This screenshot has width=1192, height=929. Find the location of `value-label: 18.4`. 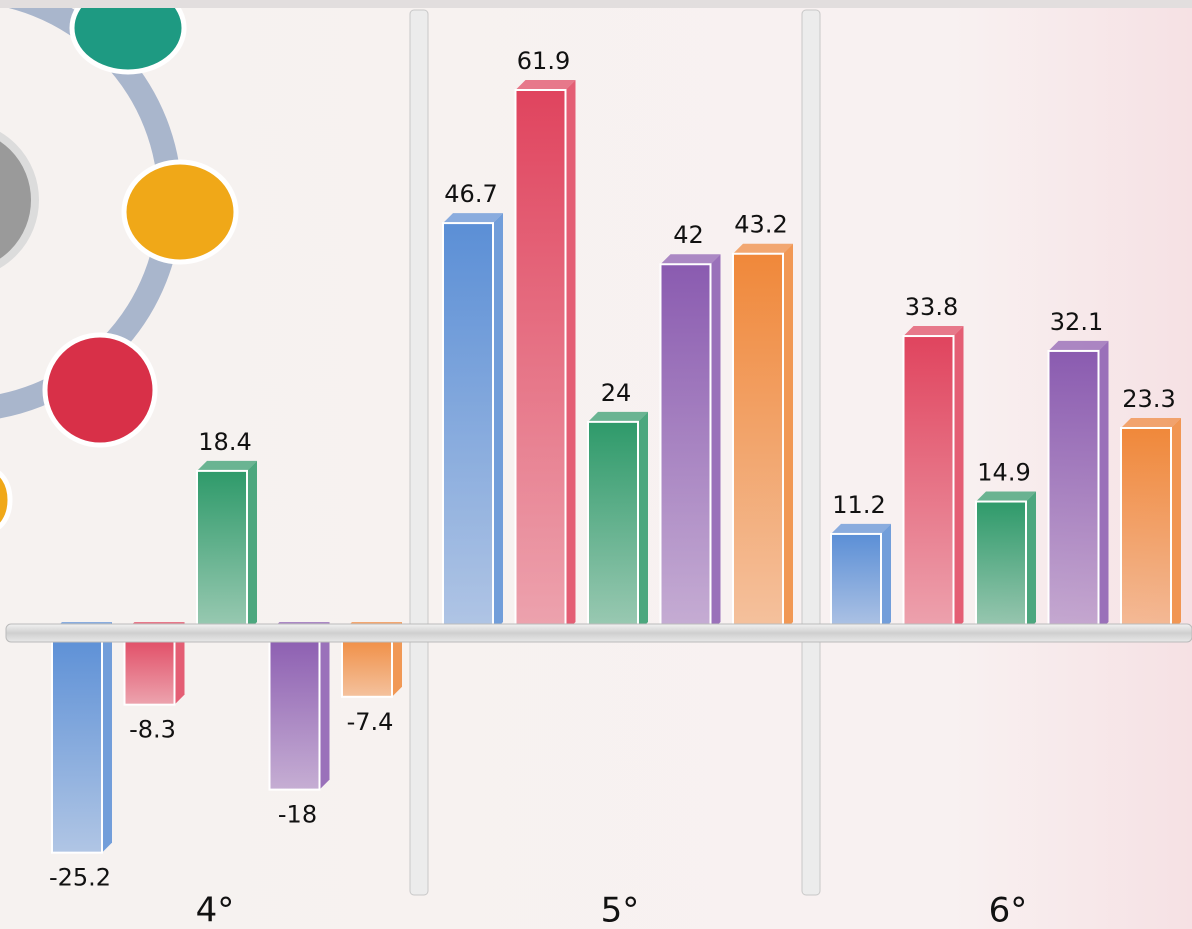

value-label: 18.4 is located at coordinates (224, 442).